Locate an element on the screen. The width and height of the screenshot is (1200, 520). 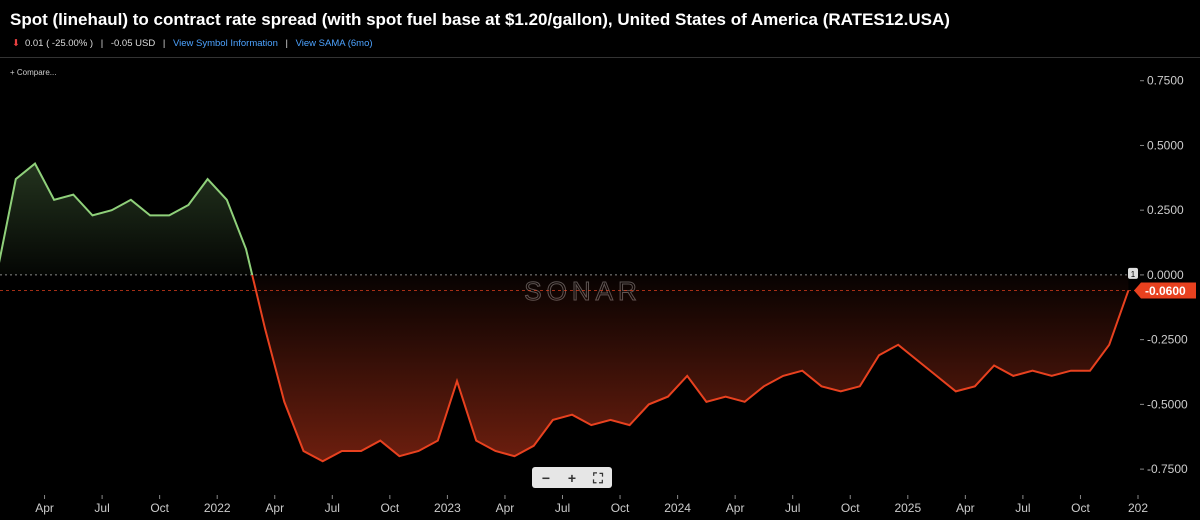
x-tick-label: 2025 is located at coordinates (907, 508).